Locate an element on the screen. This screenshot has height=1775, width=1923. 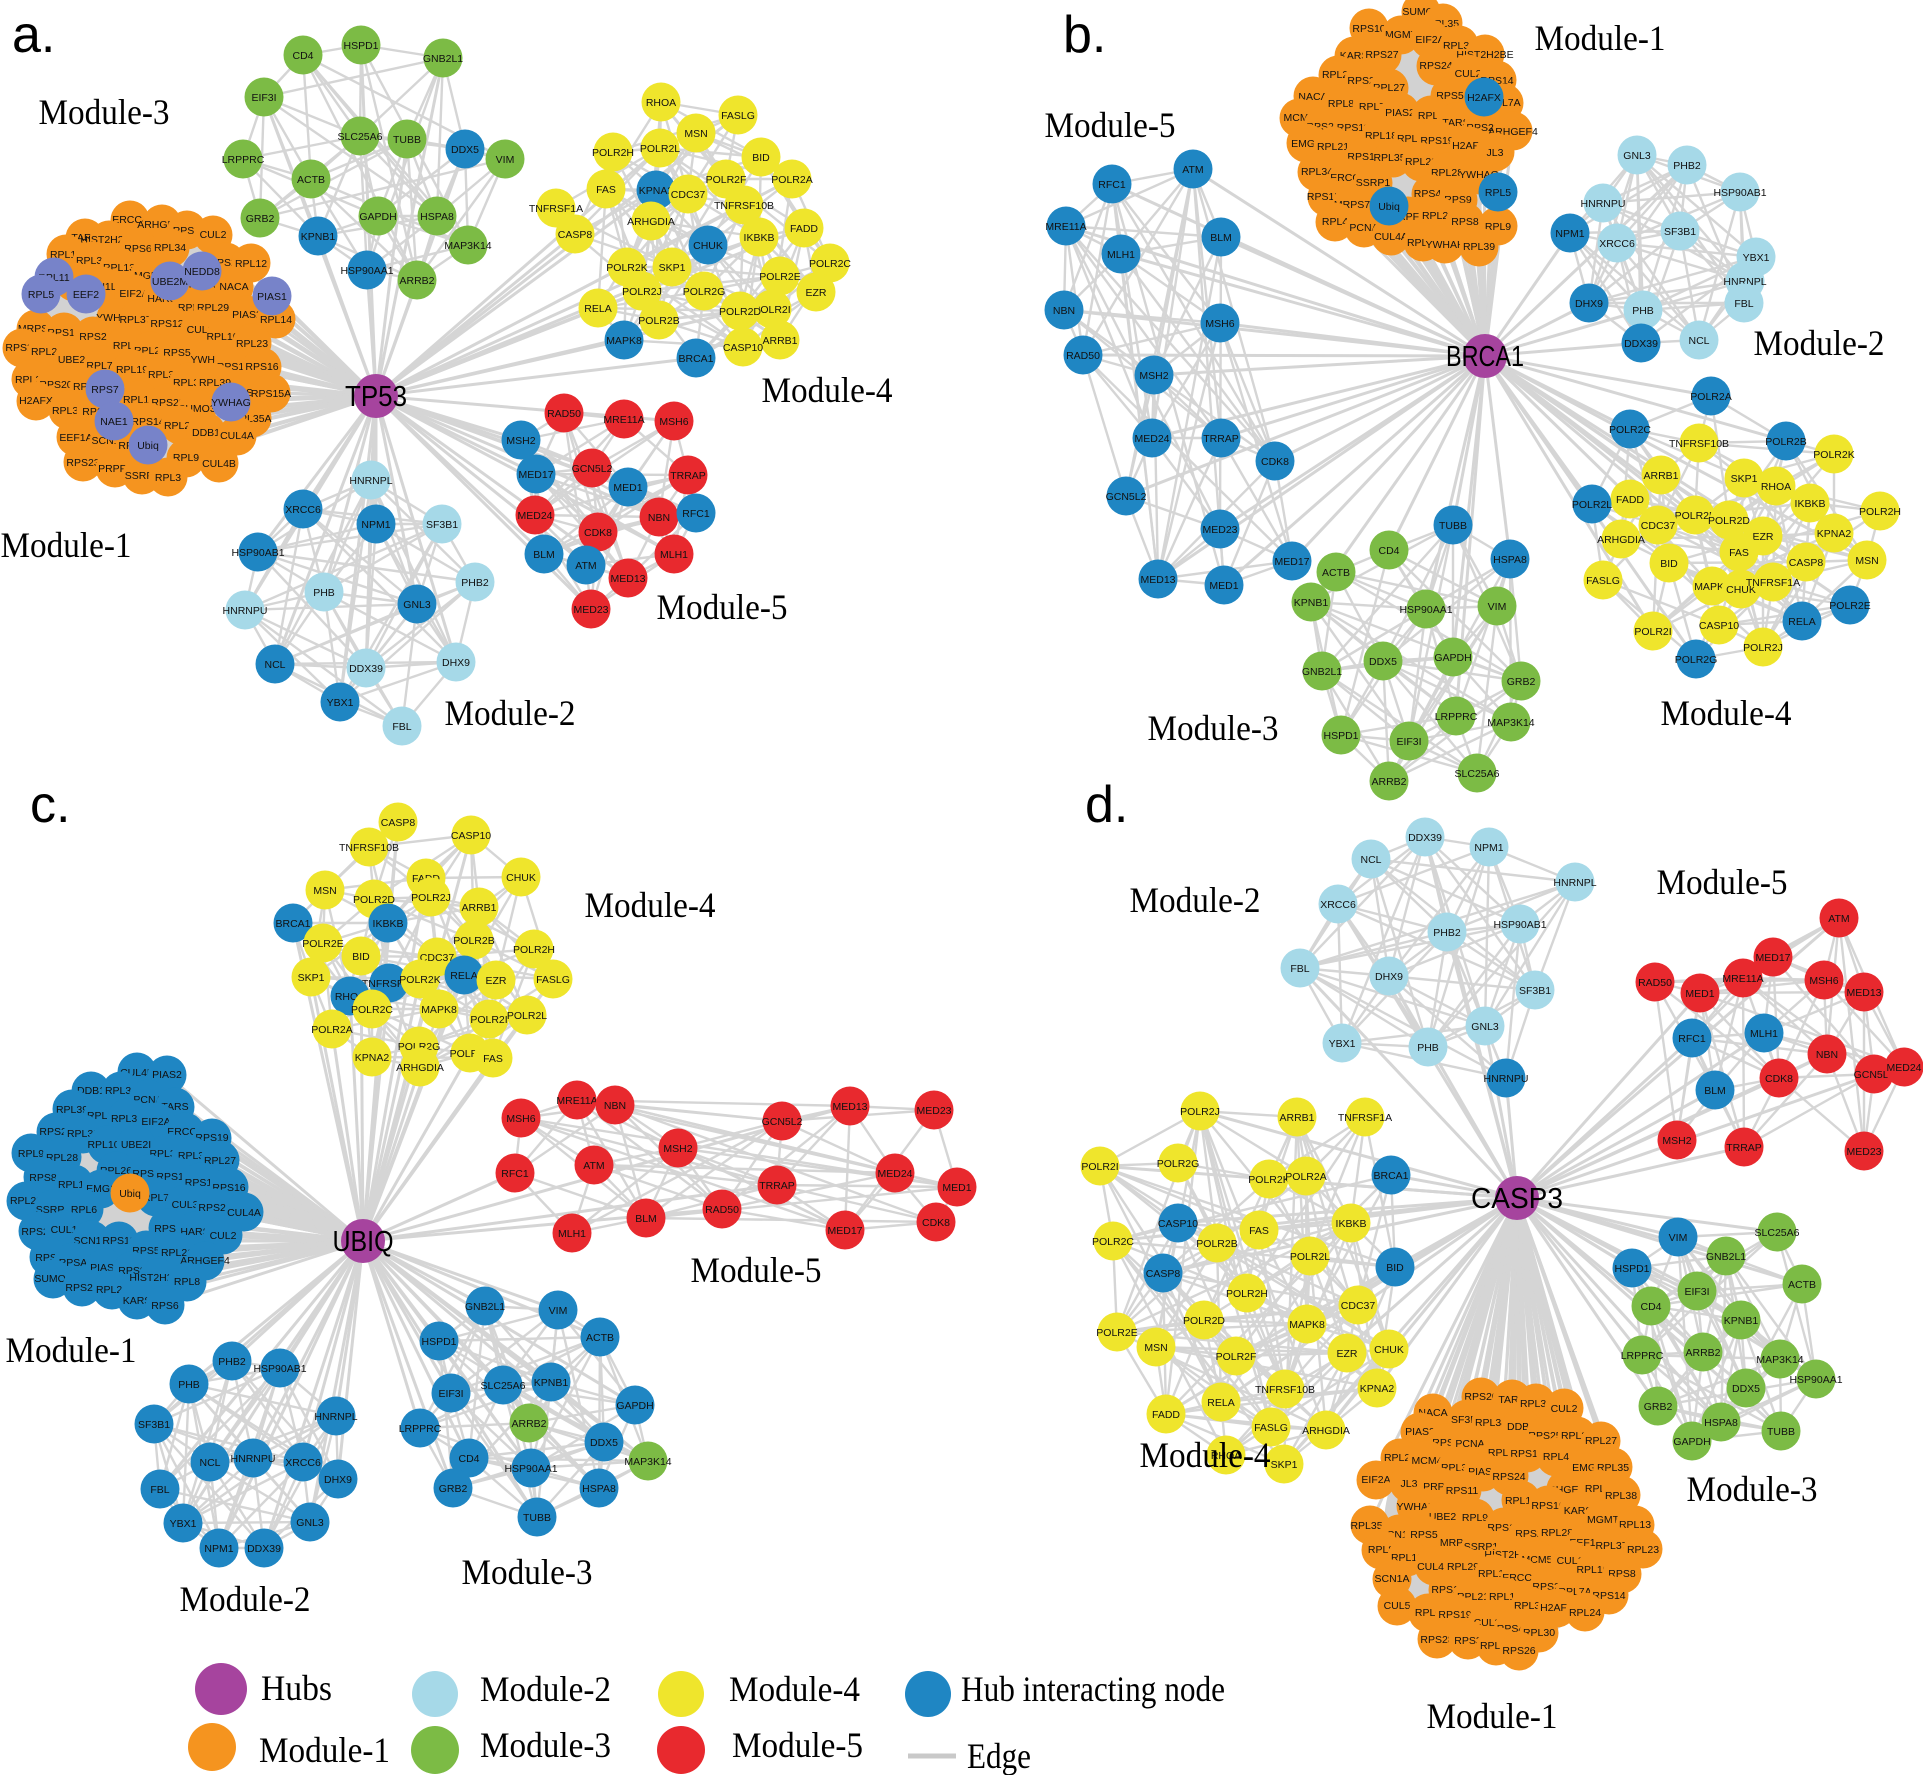
svg-text: POLR2K is located at coordinates (1833, 455).